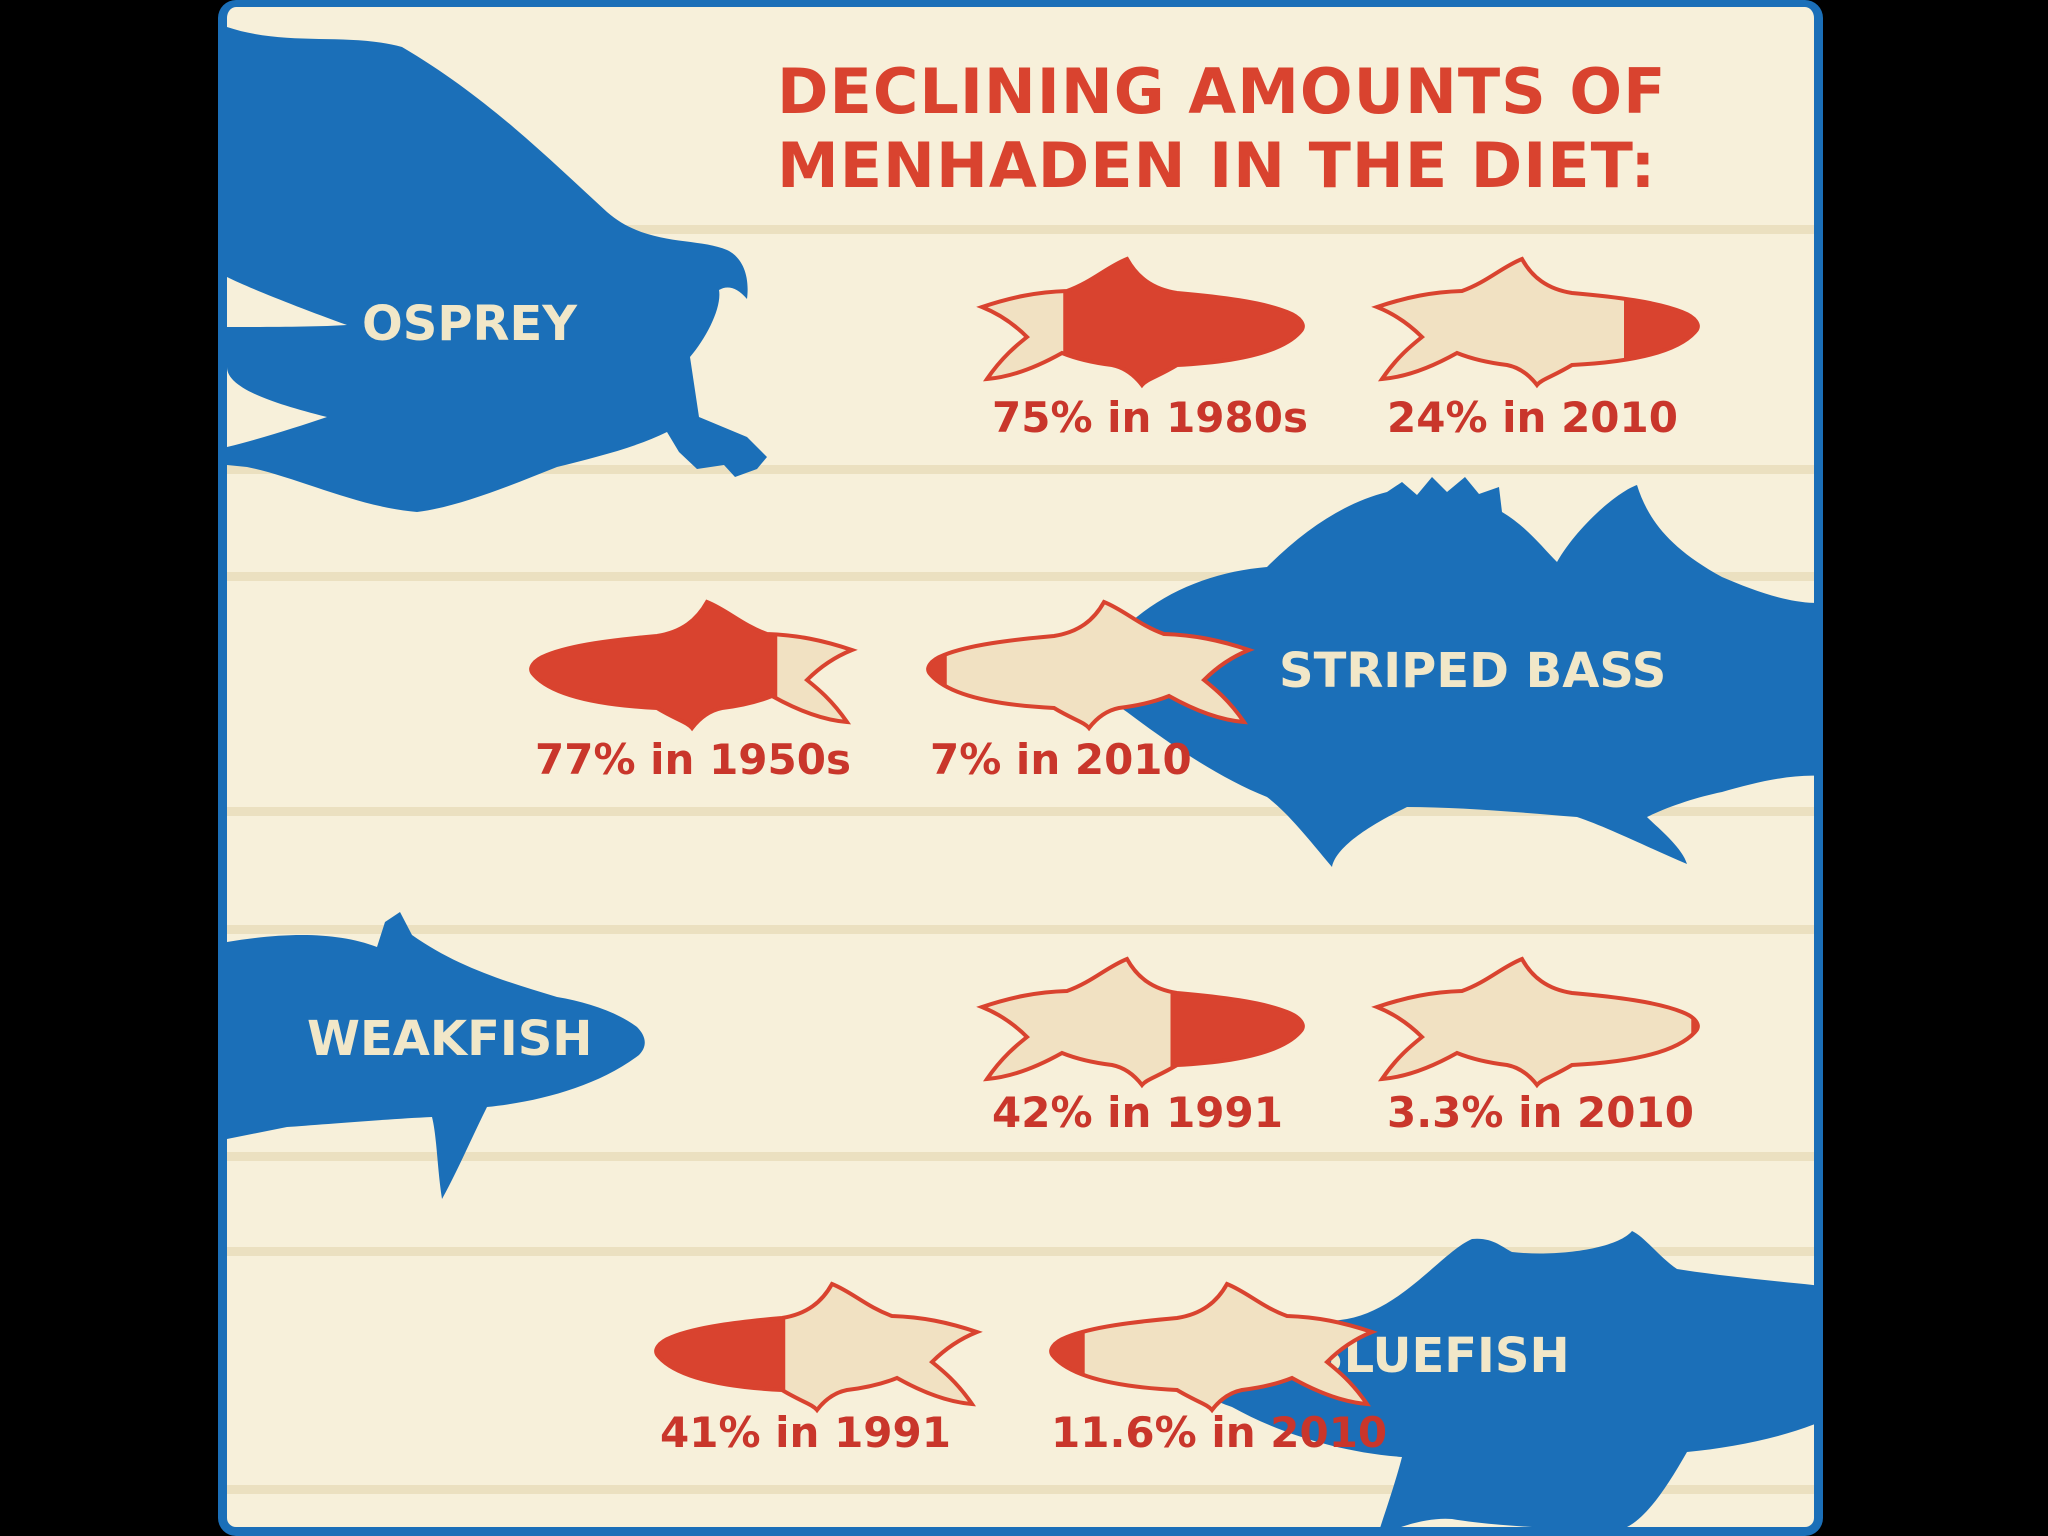 This screenshot has height=1536, width=2048. I want to click on data-label-0-1: 24% in 2010, so click(1532, 417).